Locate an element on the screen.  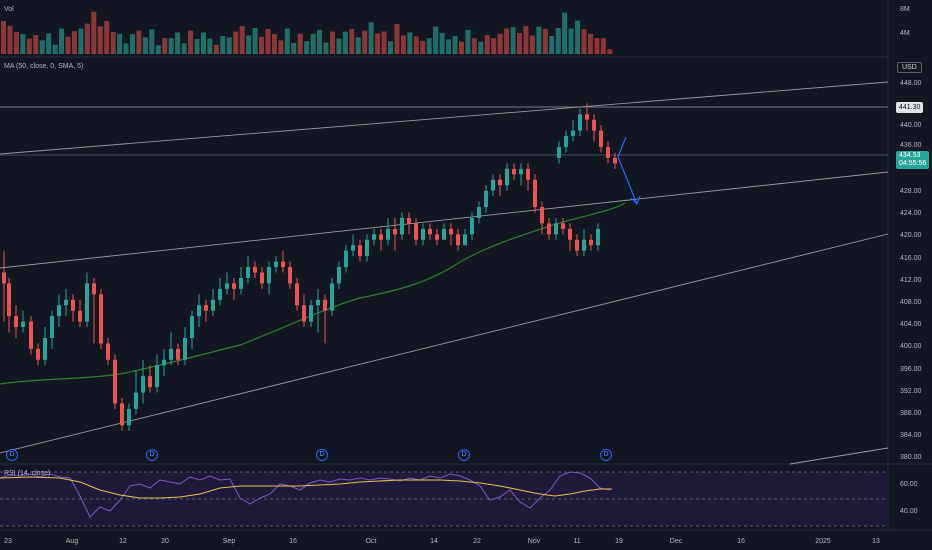
price-axis-label: 388.00 is located at coordinates (911, 413).